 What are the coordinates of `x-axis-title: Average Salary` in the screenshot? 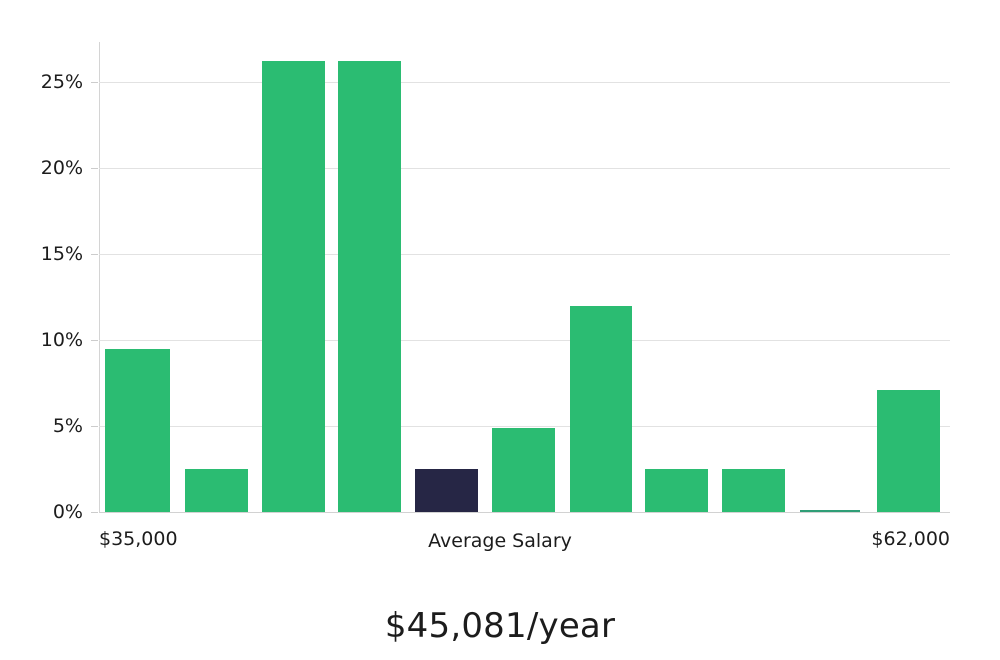 It's located at (500, 541).